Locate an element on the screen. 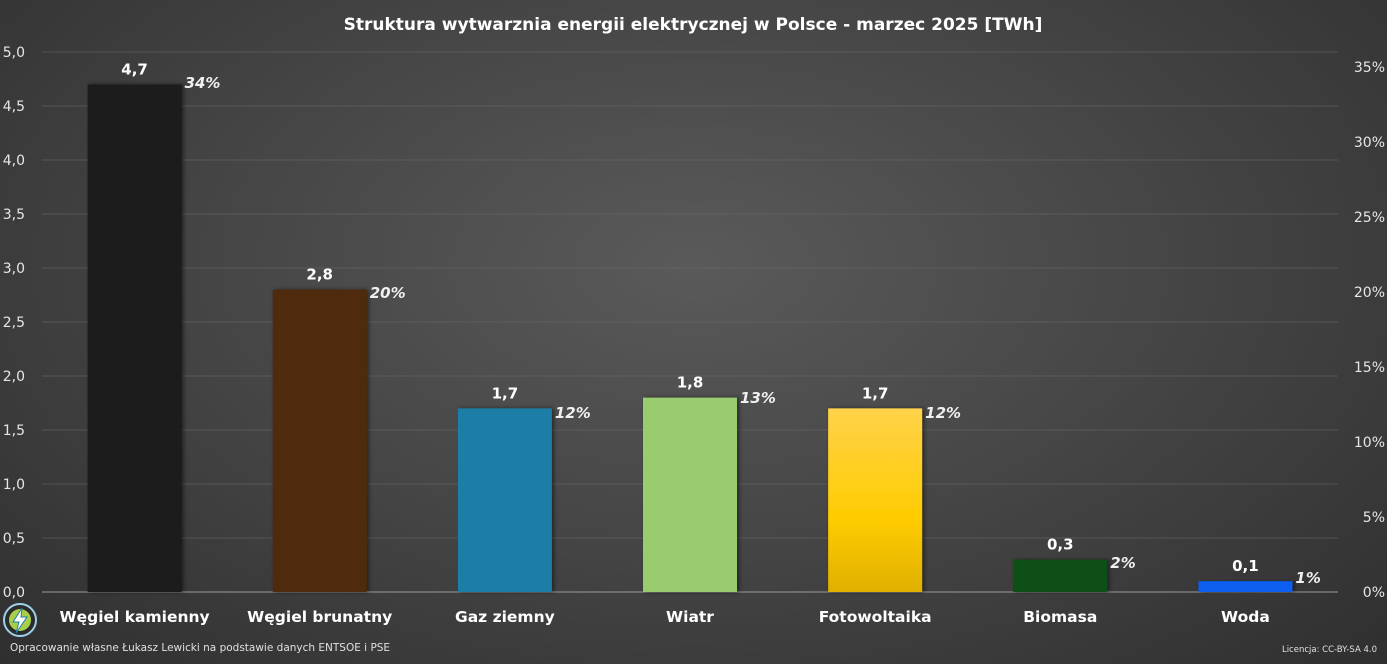  y-tick-label: 3,0 is located at coordinates (14, 269).